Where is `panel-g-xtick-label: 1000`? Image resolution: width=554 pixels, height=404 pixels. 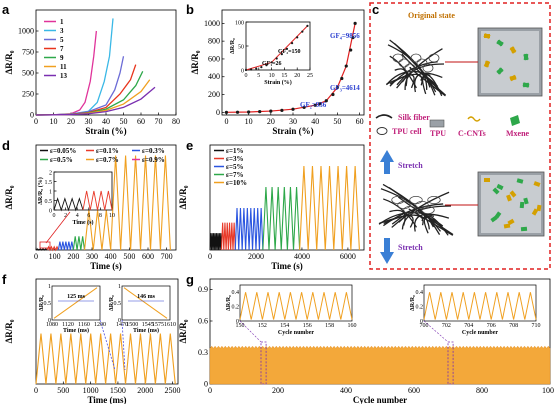
panel-g-xtick-label: 1000 is located at coordinates (548, 390).